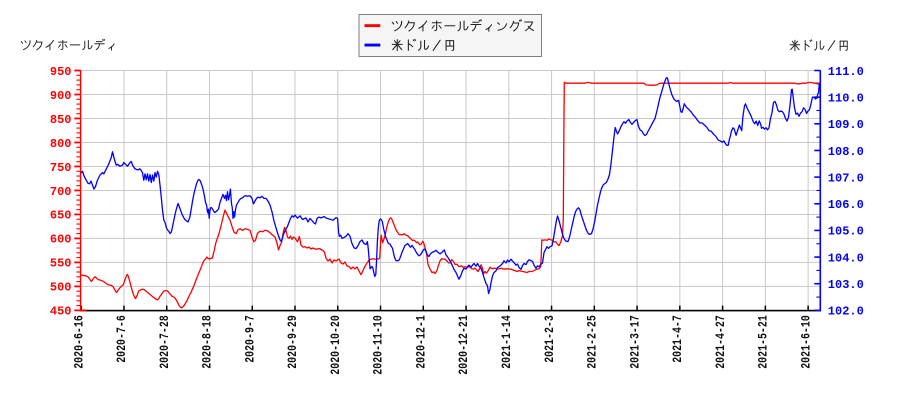 The image size is (900, 400). Describe the element at coordinates (846, 232) in the screenshot. I see `svg-text: 105.0` at that location.